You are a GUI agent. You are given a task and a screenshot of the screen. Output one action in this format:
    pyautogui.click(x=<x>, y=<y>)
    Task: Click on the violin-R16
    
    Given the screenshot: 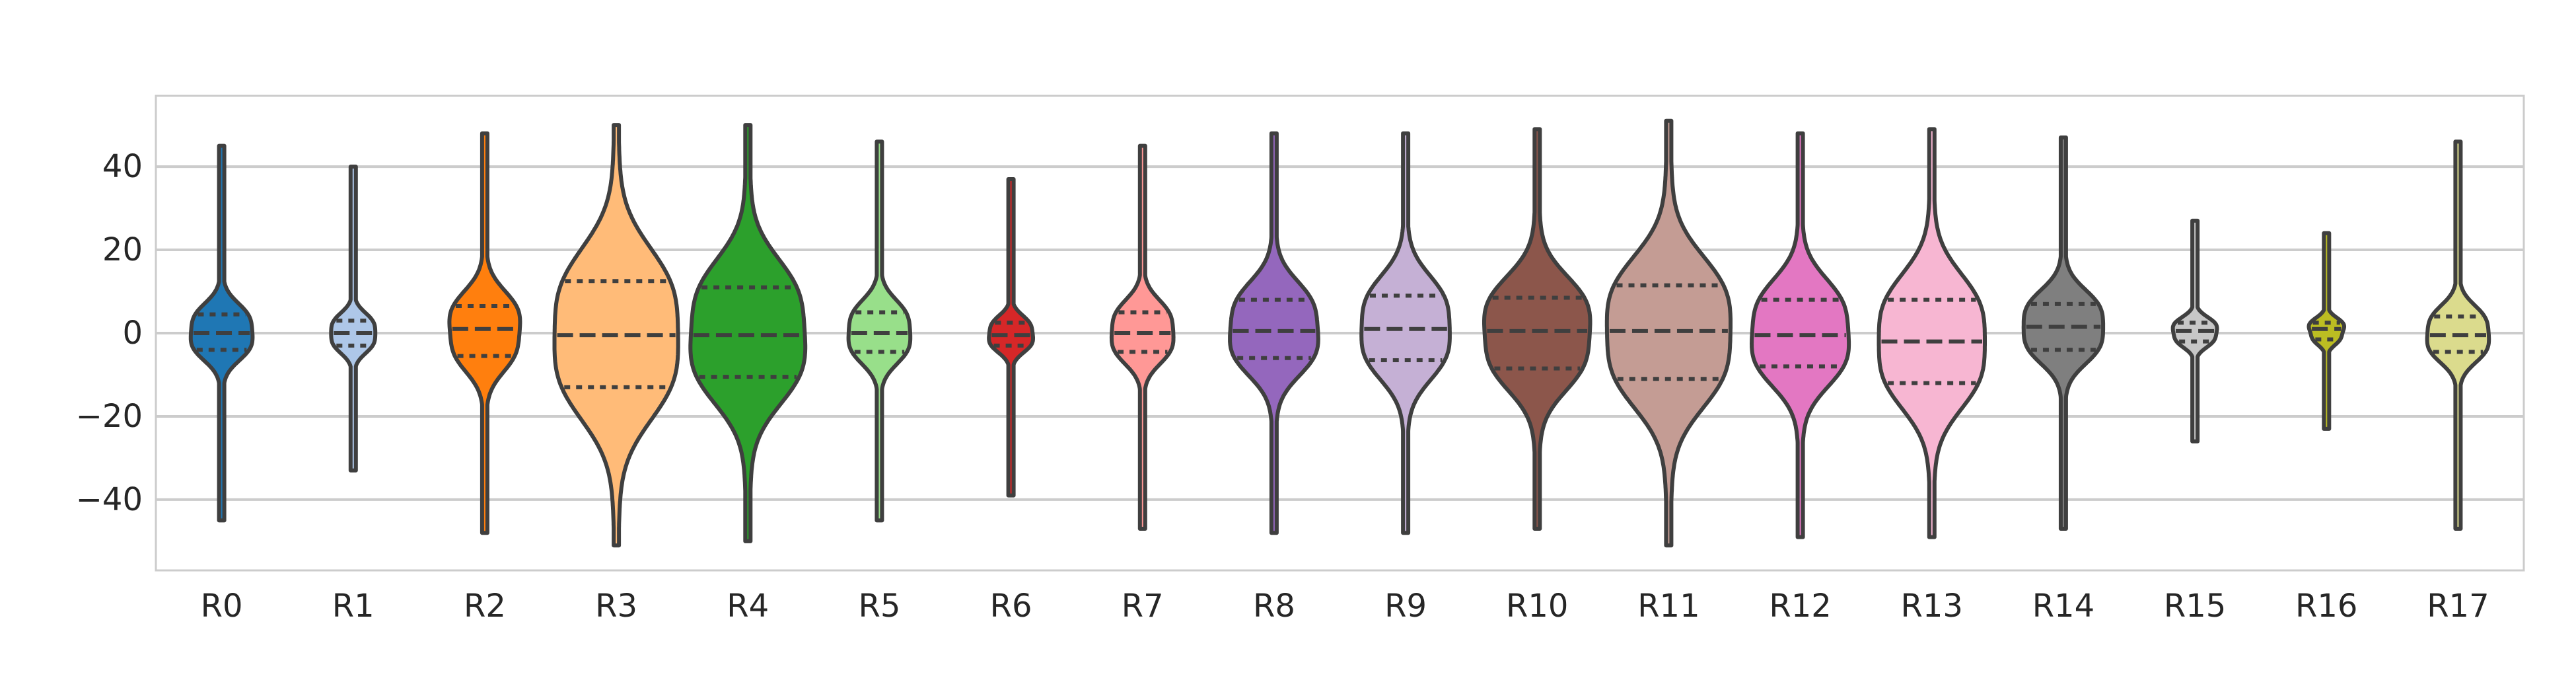 What is the action you would take?
    pyautogui.click(x=2326, y=331)
    